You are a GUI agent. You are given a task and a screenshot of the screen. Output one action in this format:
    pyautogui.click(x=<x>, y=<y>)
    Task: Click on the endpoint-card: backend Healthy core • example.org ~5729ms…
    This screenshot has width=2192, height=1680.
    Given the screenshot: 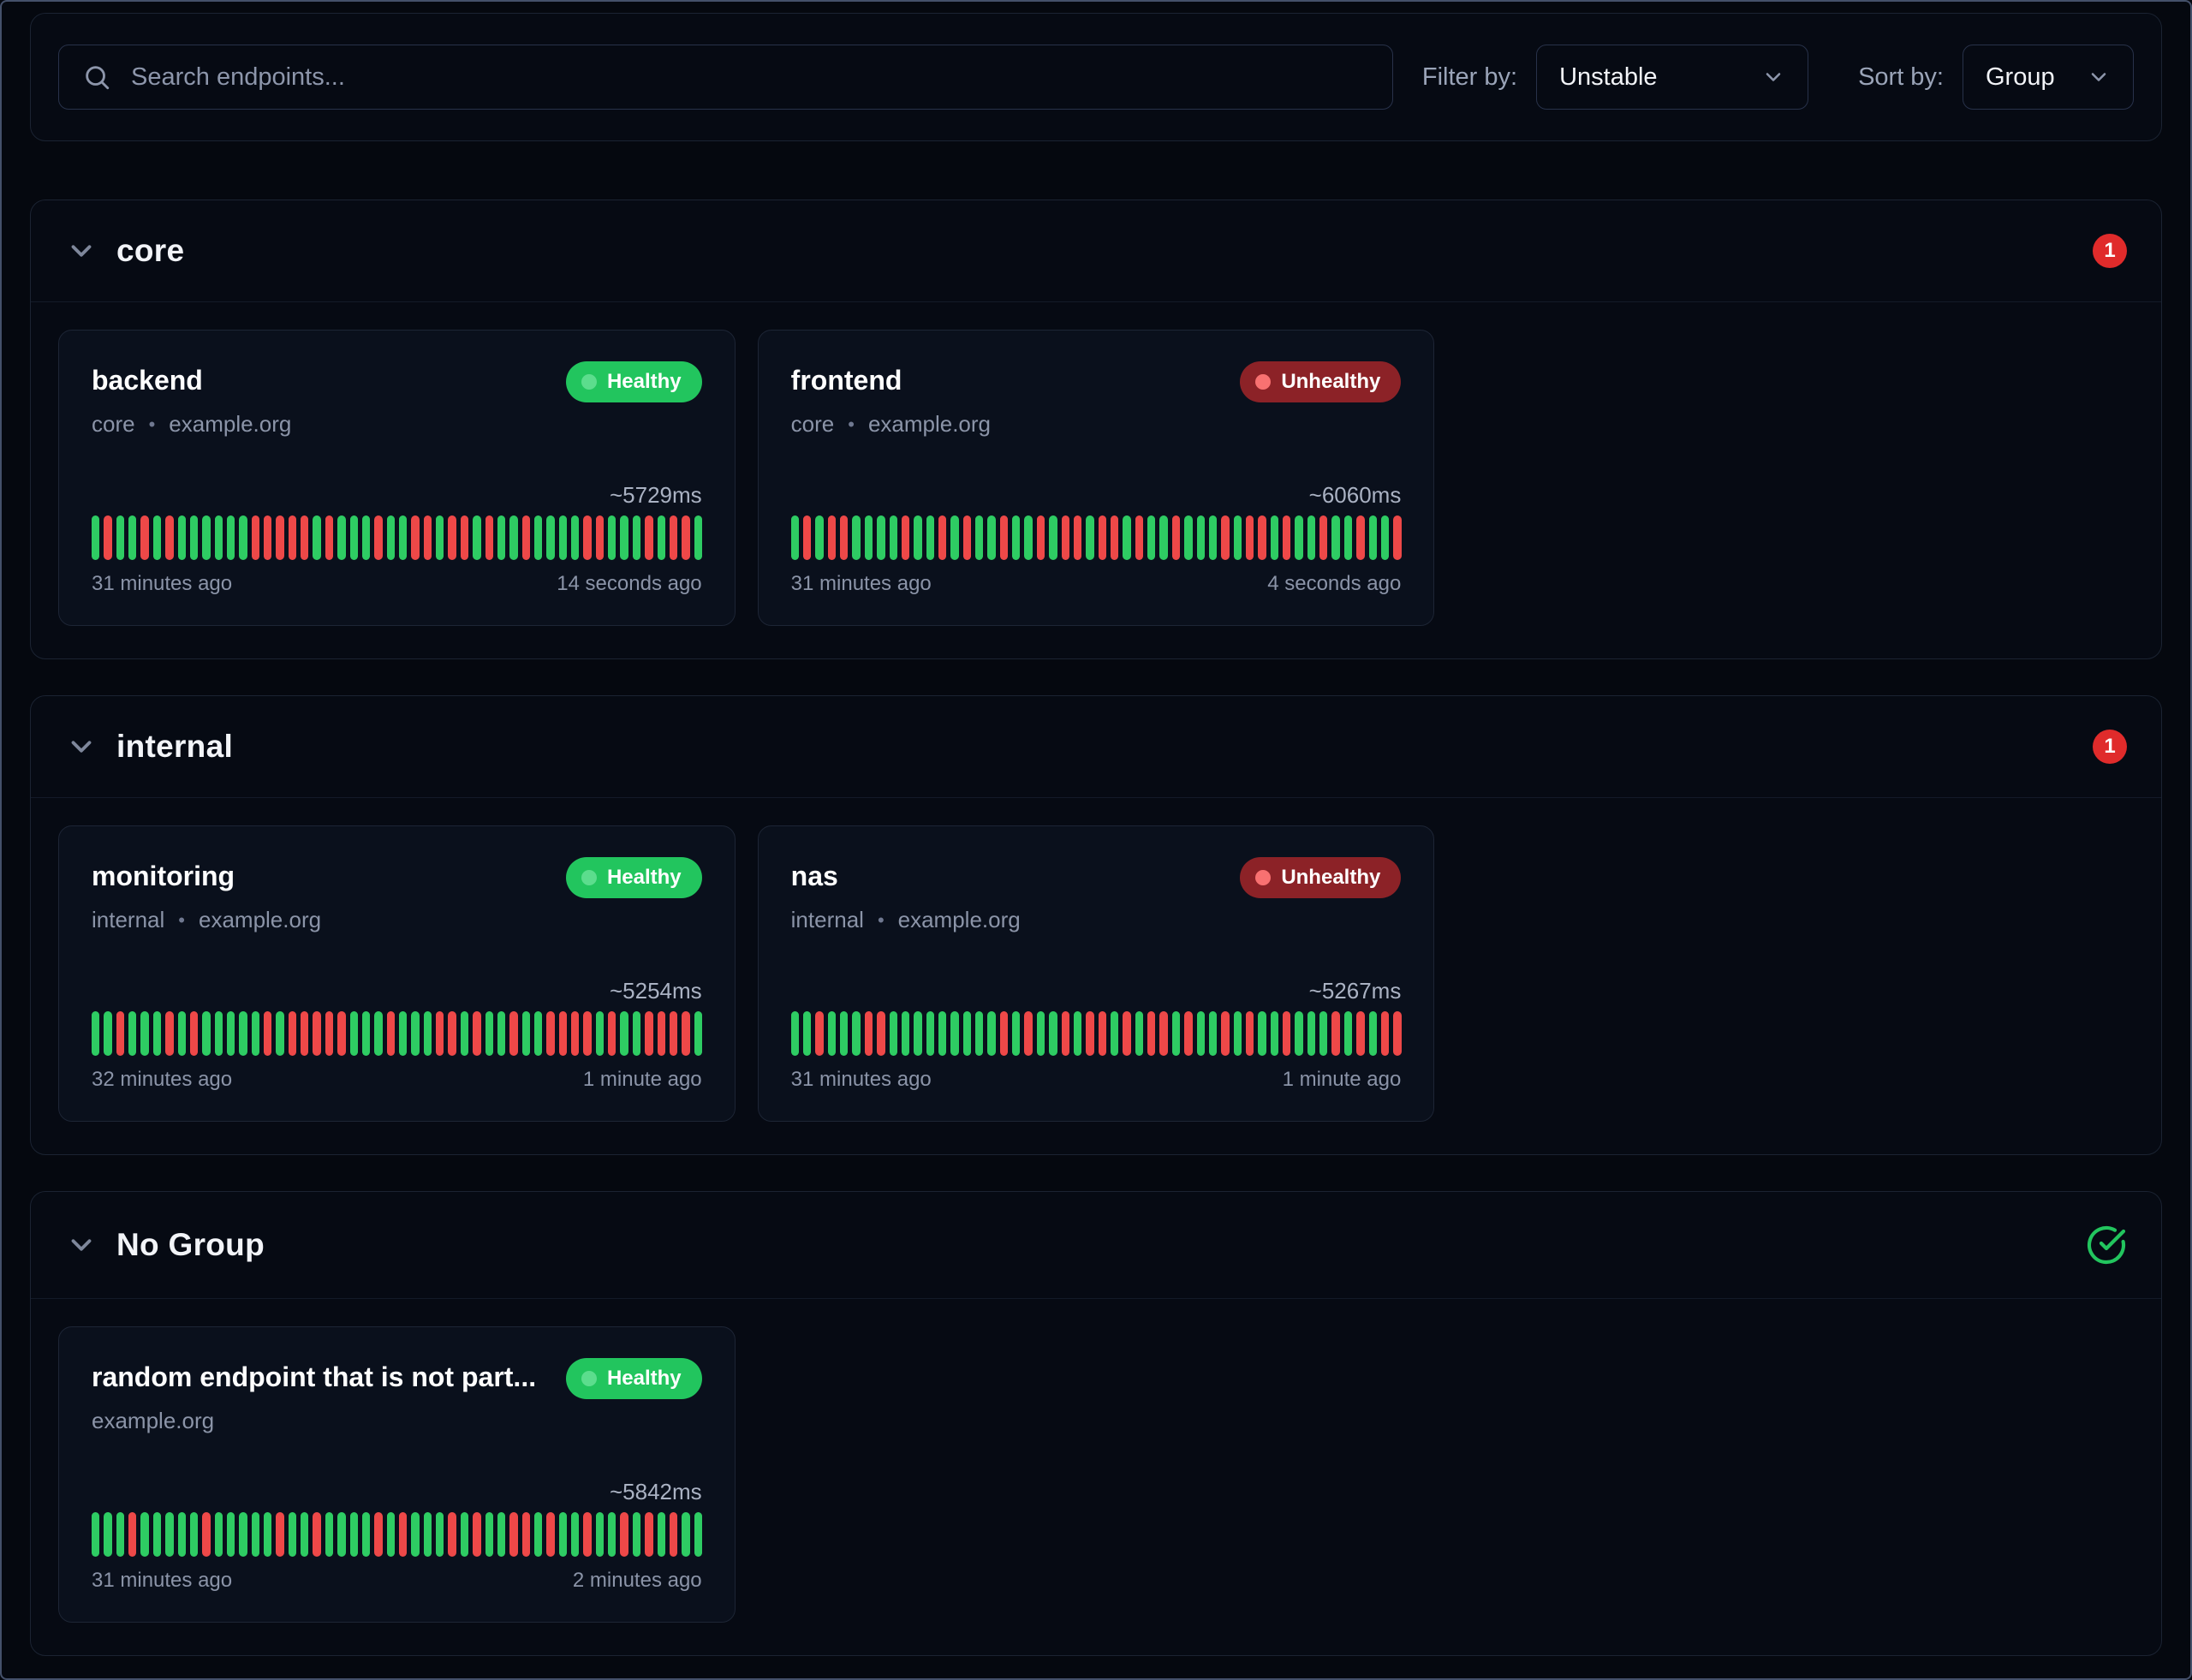 What is the action you would take?
    pyautogui.click(x=397, y=478)
    